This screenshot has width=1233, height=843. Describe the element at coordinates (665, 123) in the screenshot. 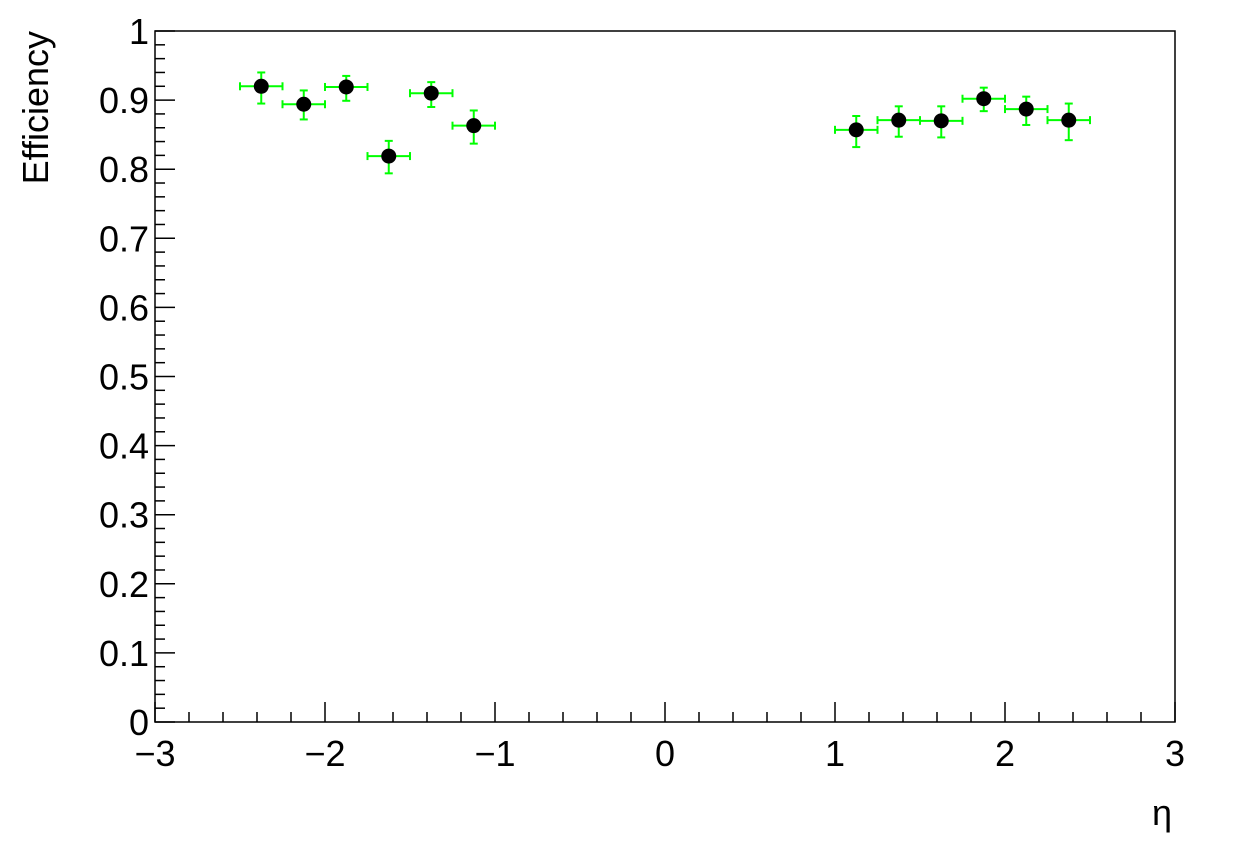

I see `data-points` at that location.